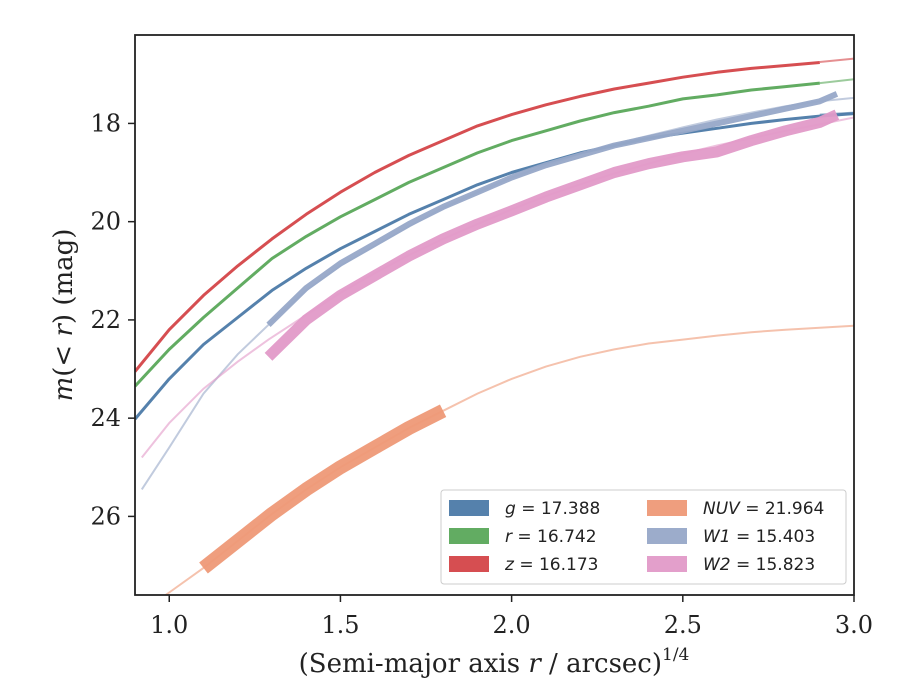  What do you see at coordinates (667, 508) in the screenshot?
I see `legend-swatch-nuv` at bounding box center [667, 508].